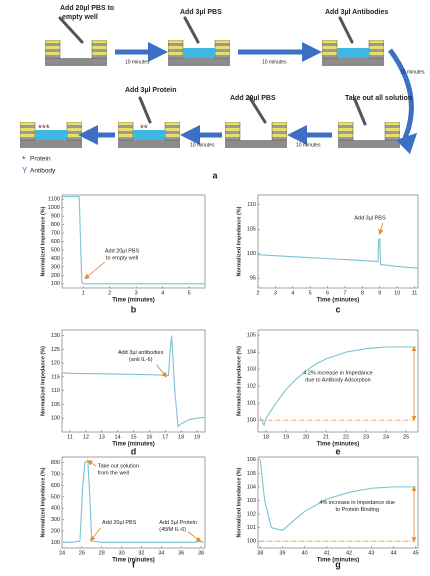 The height and width of the screenshot is (576, 430). I want to click on x-tick-label: 10, so click(397, 293).